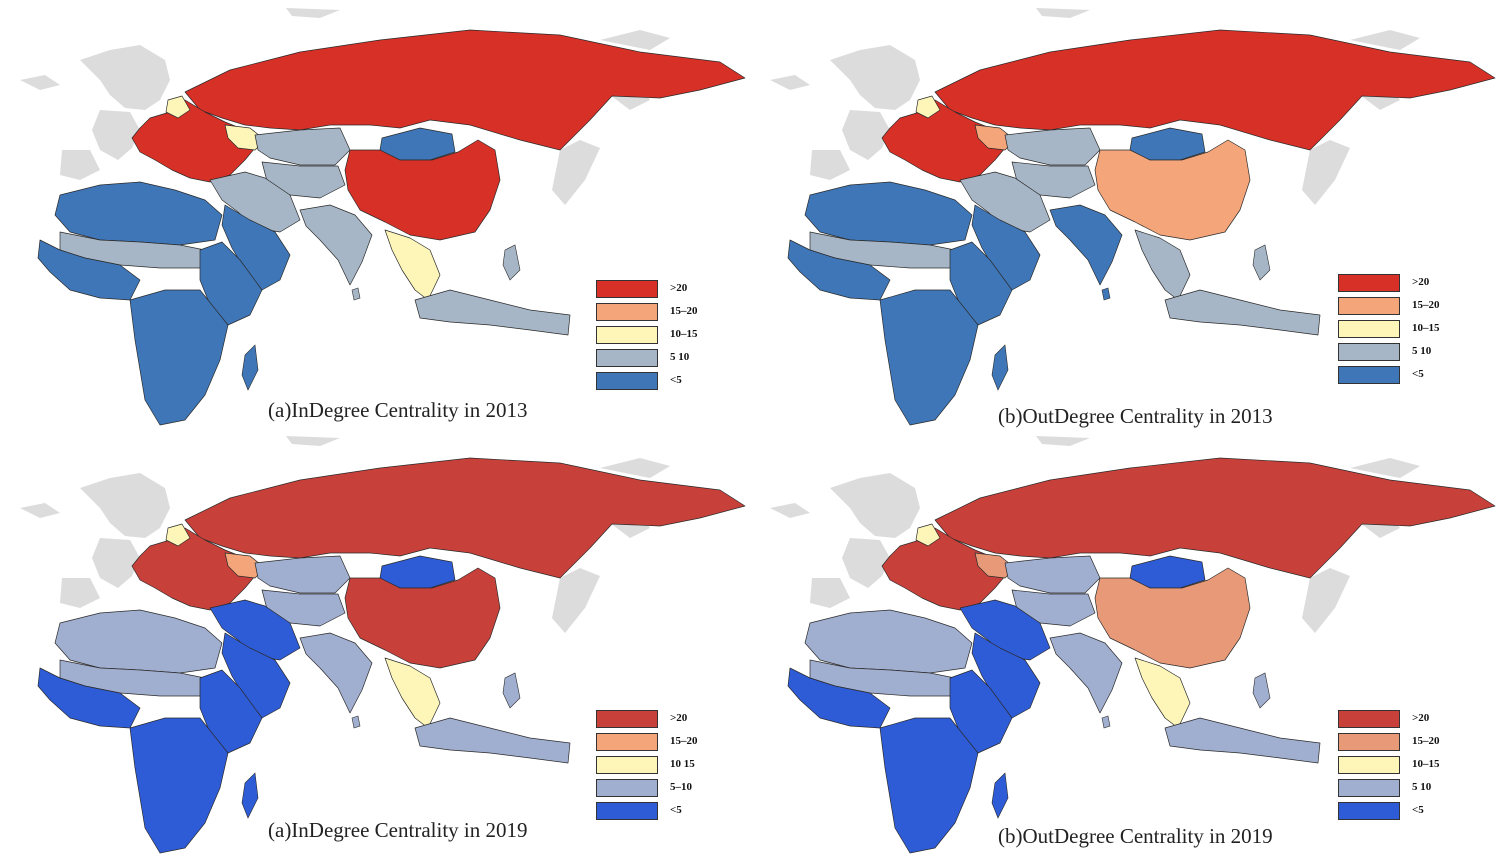 The height and width of the screenshot is (856, 1500). Describe the element at coordinates (1135, 416) in the screenshot. I see `map-caption: (b)OutDegree Centrality in 2013` at that location.